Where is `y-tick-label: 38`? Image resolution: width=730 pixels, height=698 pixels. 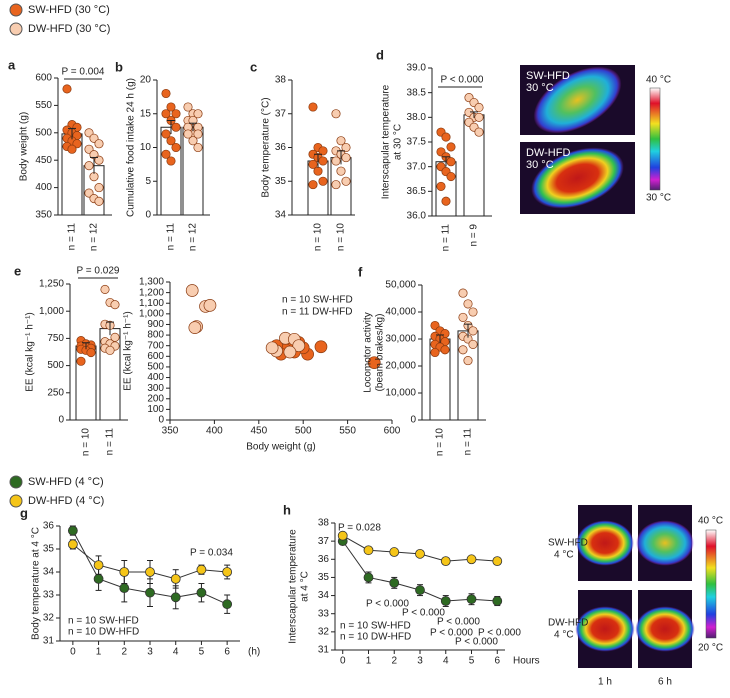 y-tick-label: 38 is located at coordinates (324, 523).